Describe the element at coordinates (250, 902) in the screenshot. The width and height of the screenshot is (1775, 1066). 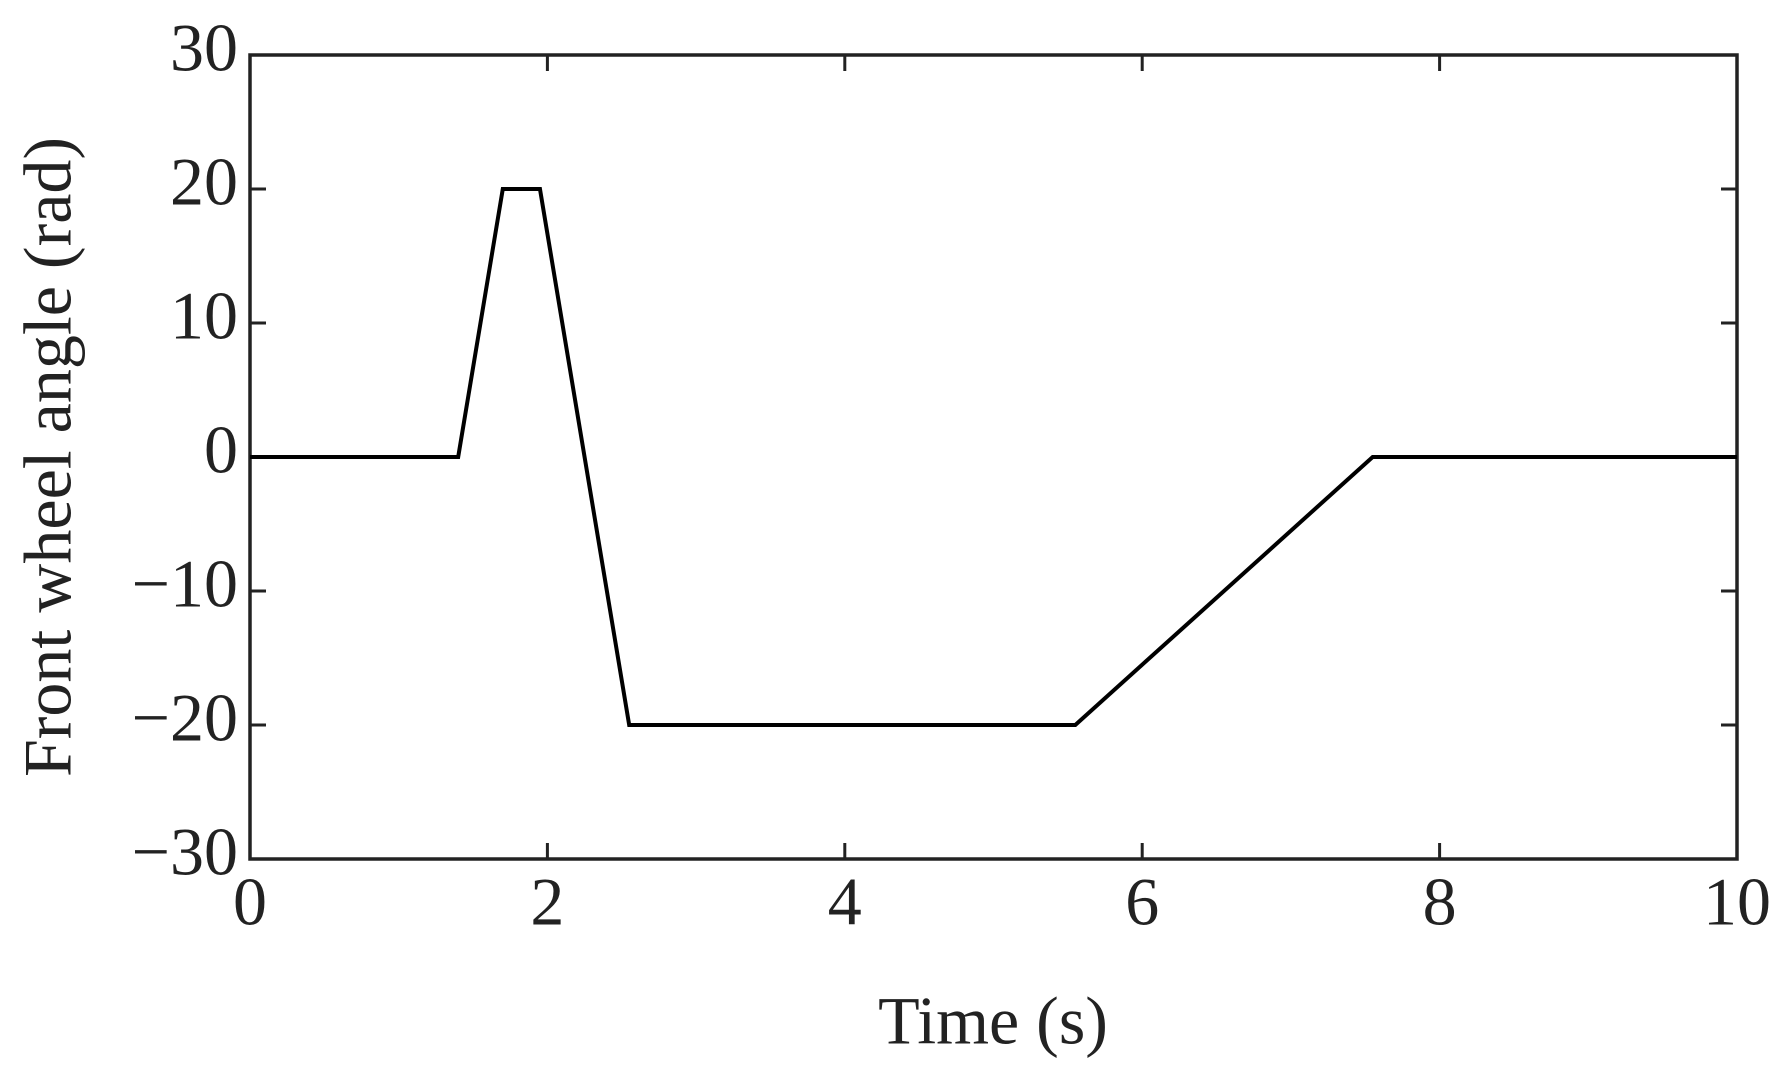
I see `x-tick-label: 0` at that location.